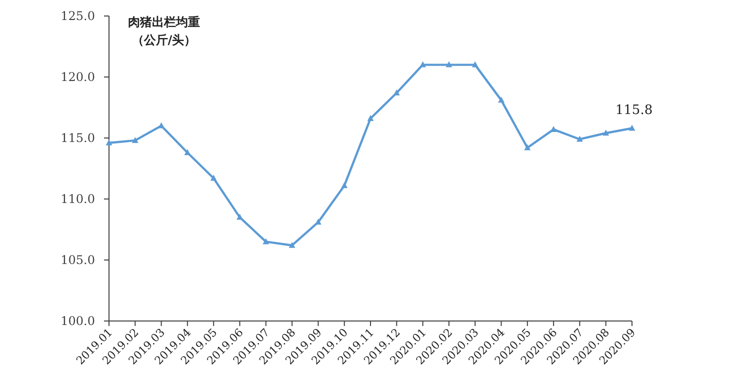  Describe the element at coordinates (77, 199) in the screenshot. I see `y-tick-label: 110.0` at that location.